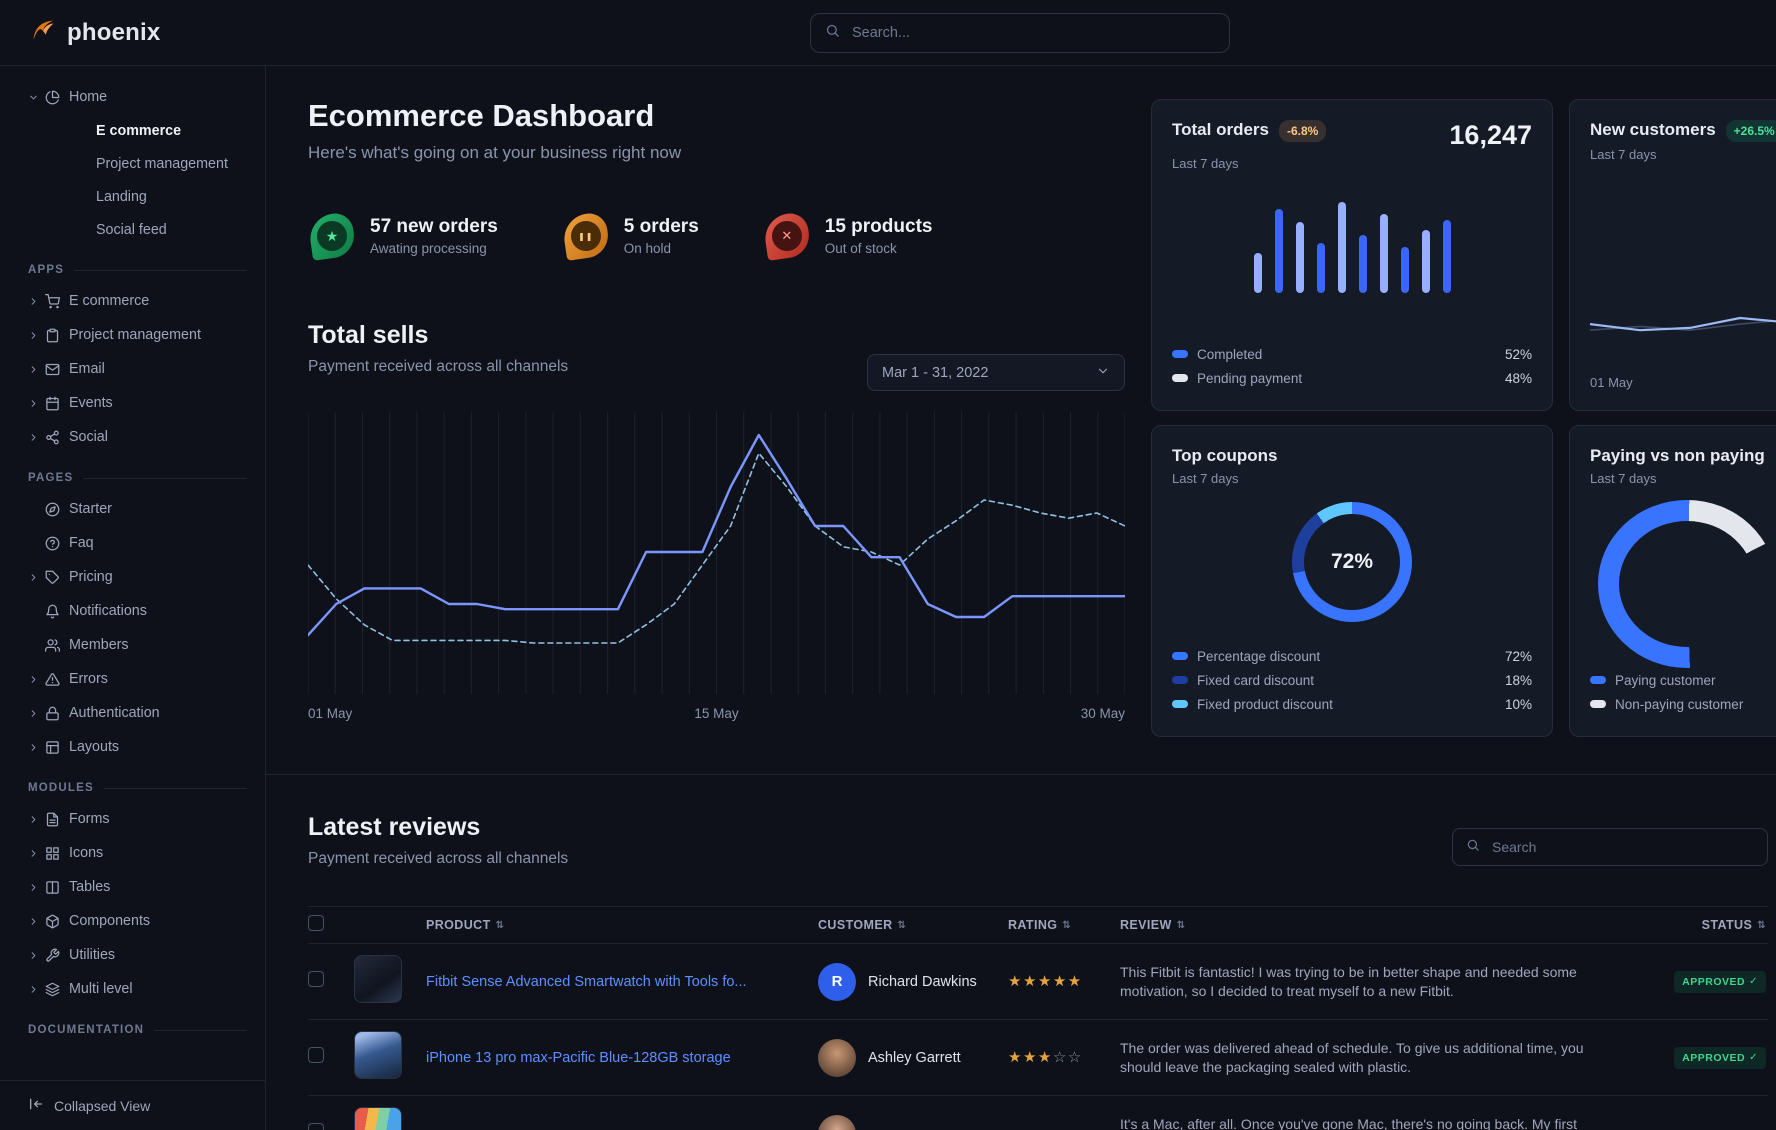 The width and height of the screenshot is (1776, 1130). What do you see at coordinates (438, 858) in the screenshot?
I see `reviews-subtitle: Payment received across all channels` at bounding box center [438, 858].